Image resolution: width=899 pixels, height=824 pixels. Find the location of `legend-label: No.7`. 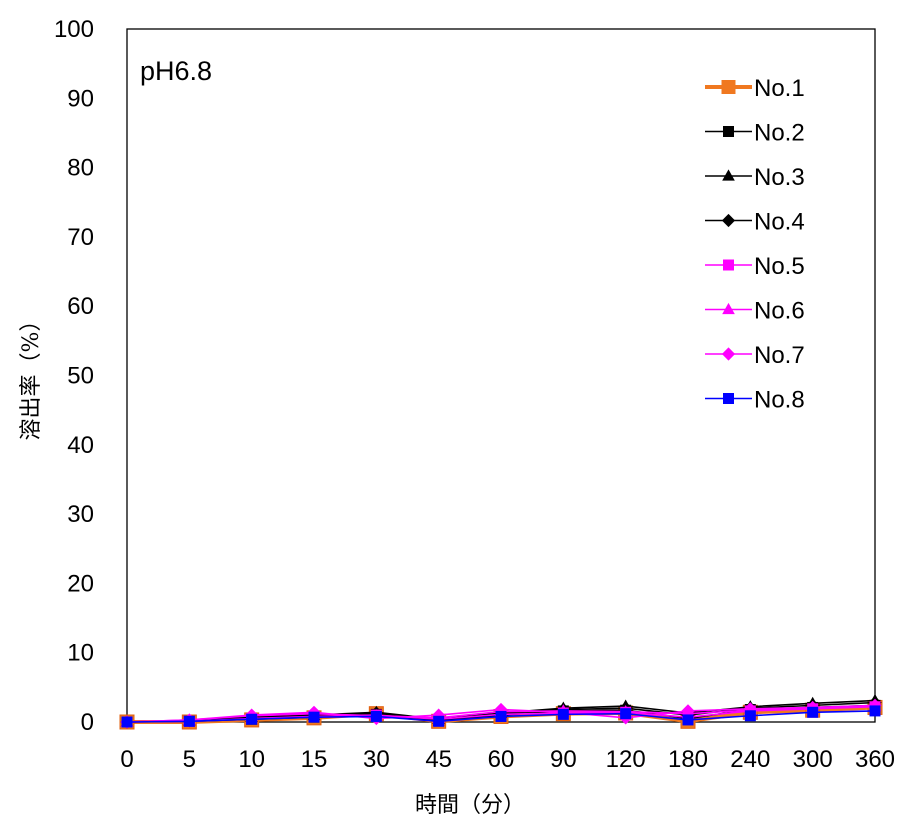

legend-label: No.7 is located at coordinates (779, 355).